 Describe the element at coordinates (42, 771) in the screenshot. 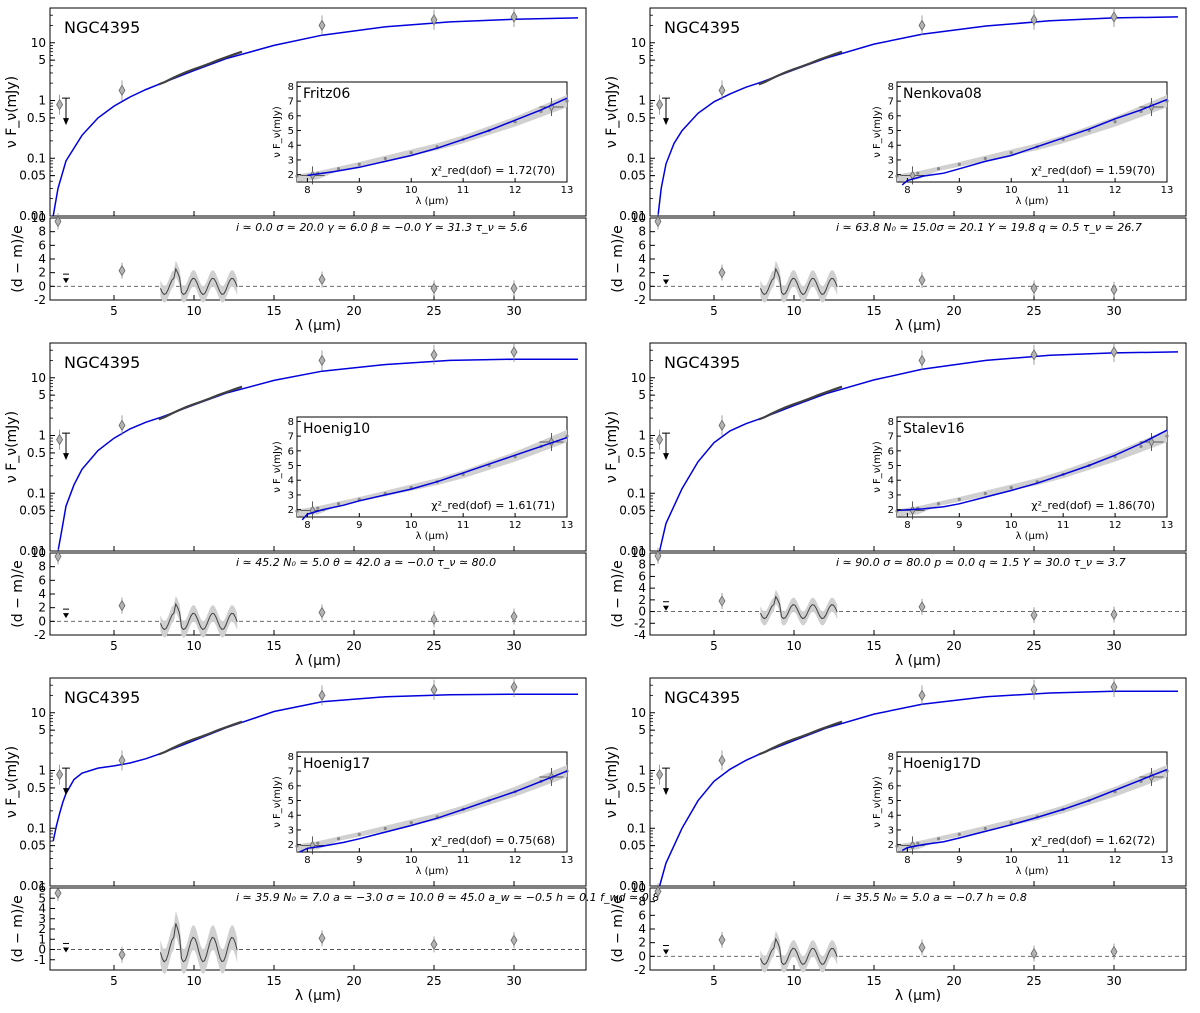

I see `sed-ytick-label: 1` at that location.